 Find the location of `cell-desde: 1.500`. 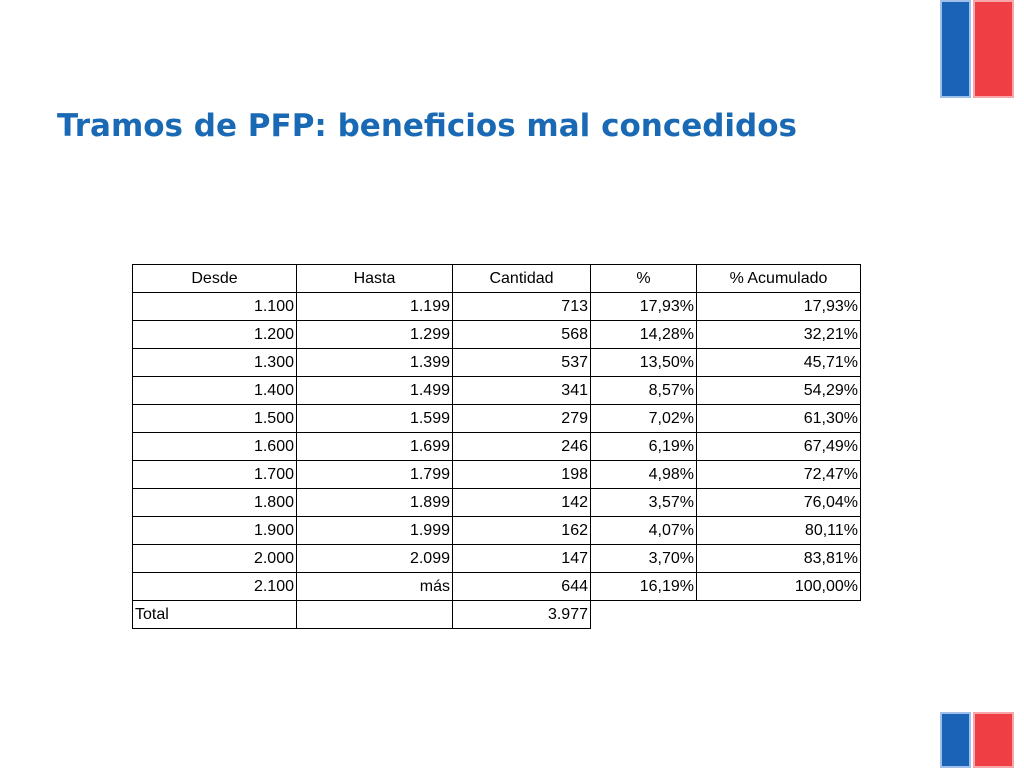

cell-desde: 1.500 is located at coordinates (214, 418).